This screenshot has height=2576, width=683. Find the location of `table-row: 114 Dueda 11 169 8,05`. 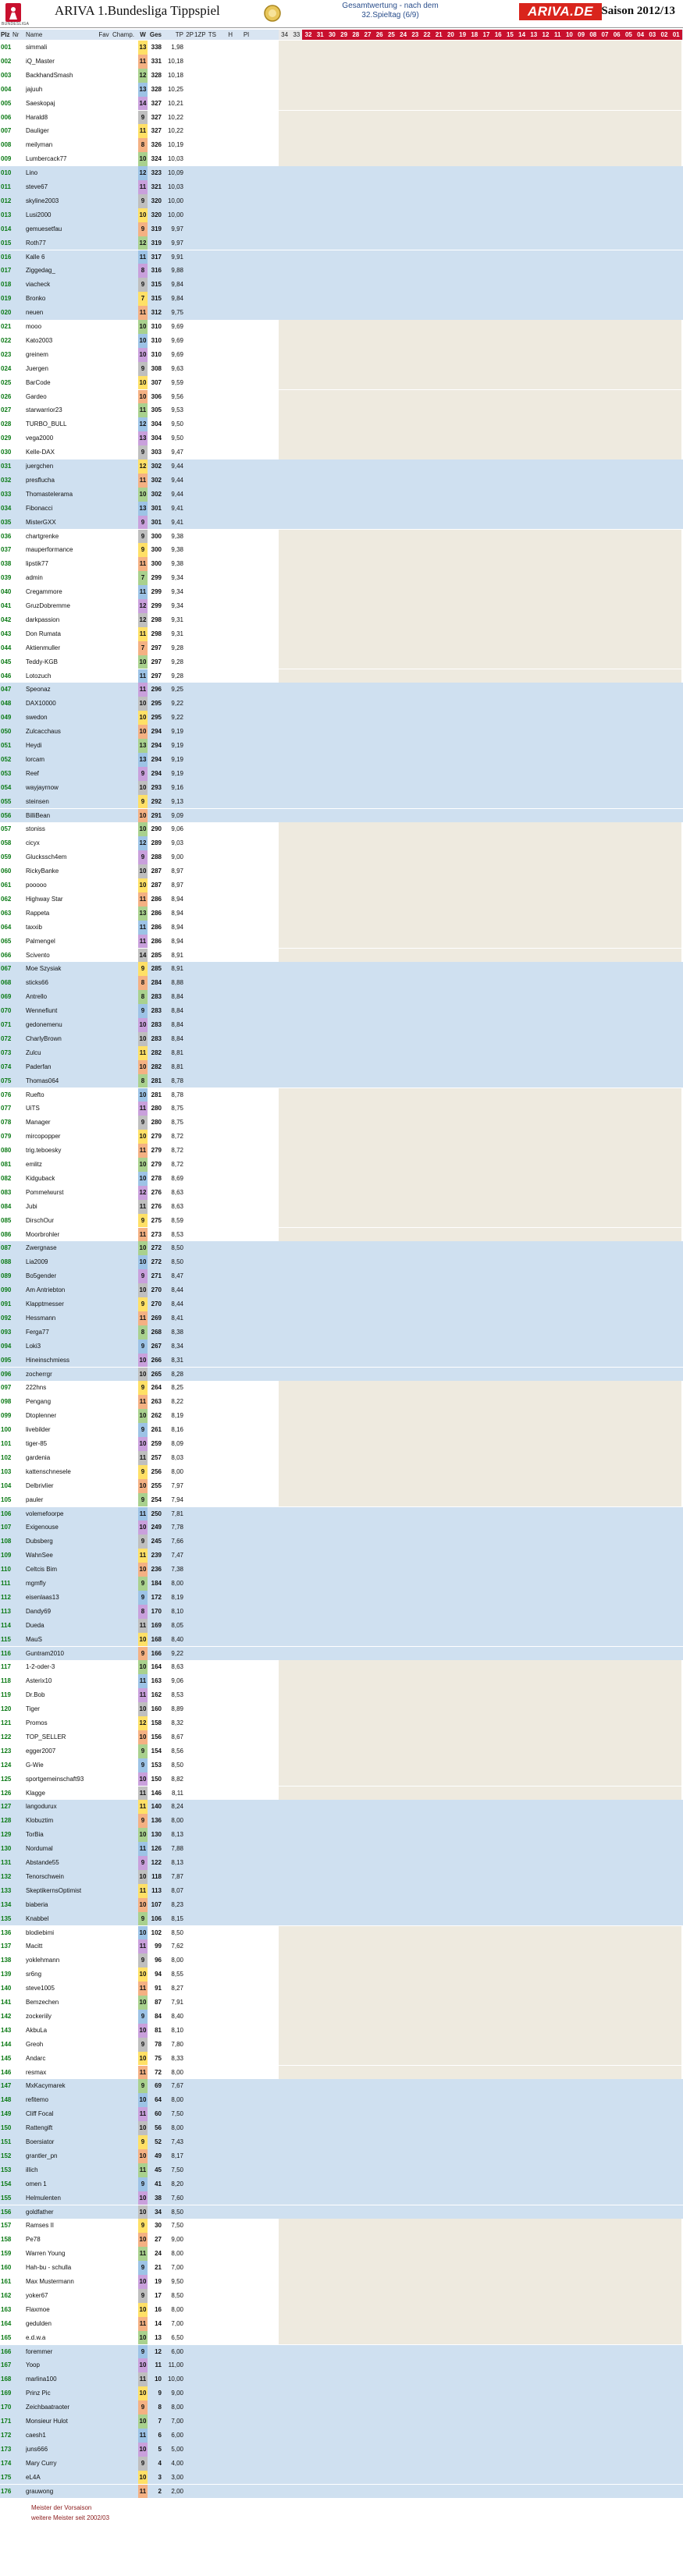

table-row: 114 Dueda 11 169 8,05 is located at coordinates (341, 1625).